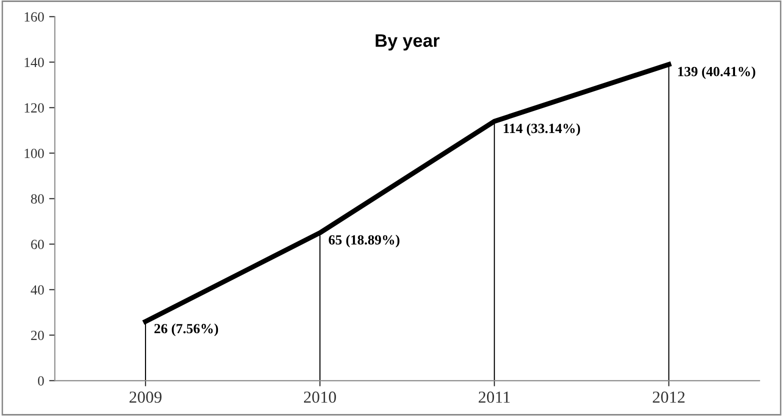  I want to click on x-tick-label: 2010, so click(320, 397).